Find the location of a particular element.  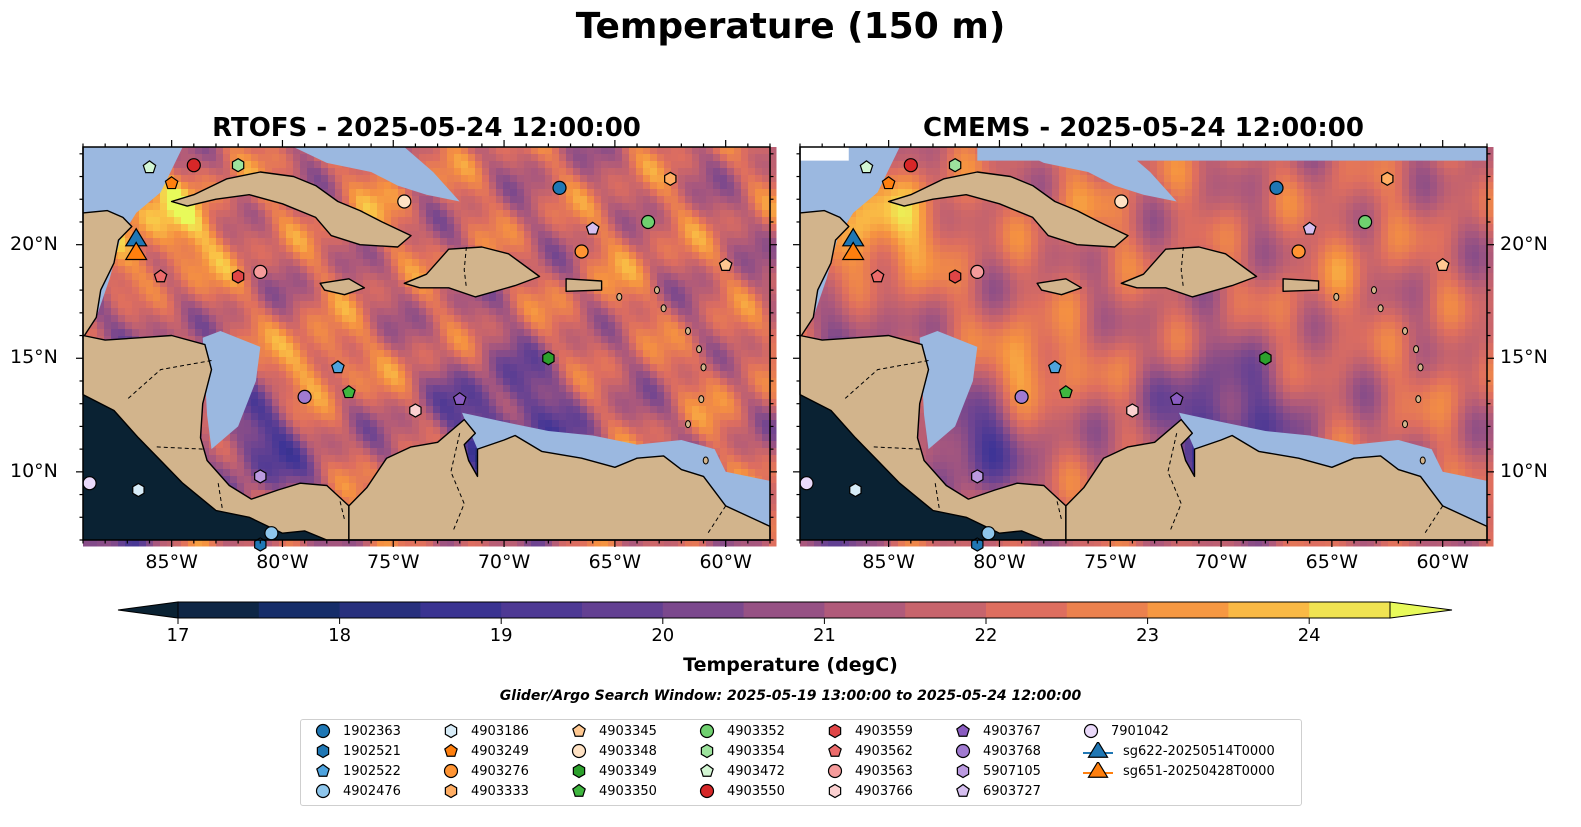

legend-item: 4903352 is located at coordinates (740, 731).